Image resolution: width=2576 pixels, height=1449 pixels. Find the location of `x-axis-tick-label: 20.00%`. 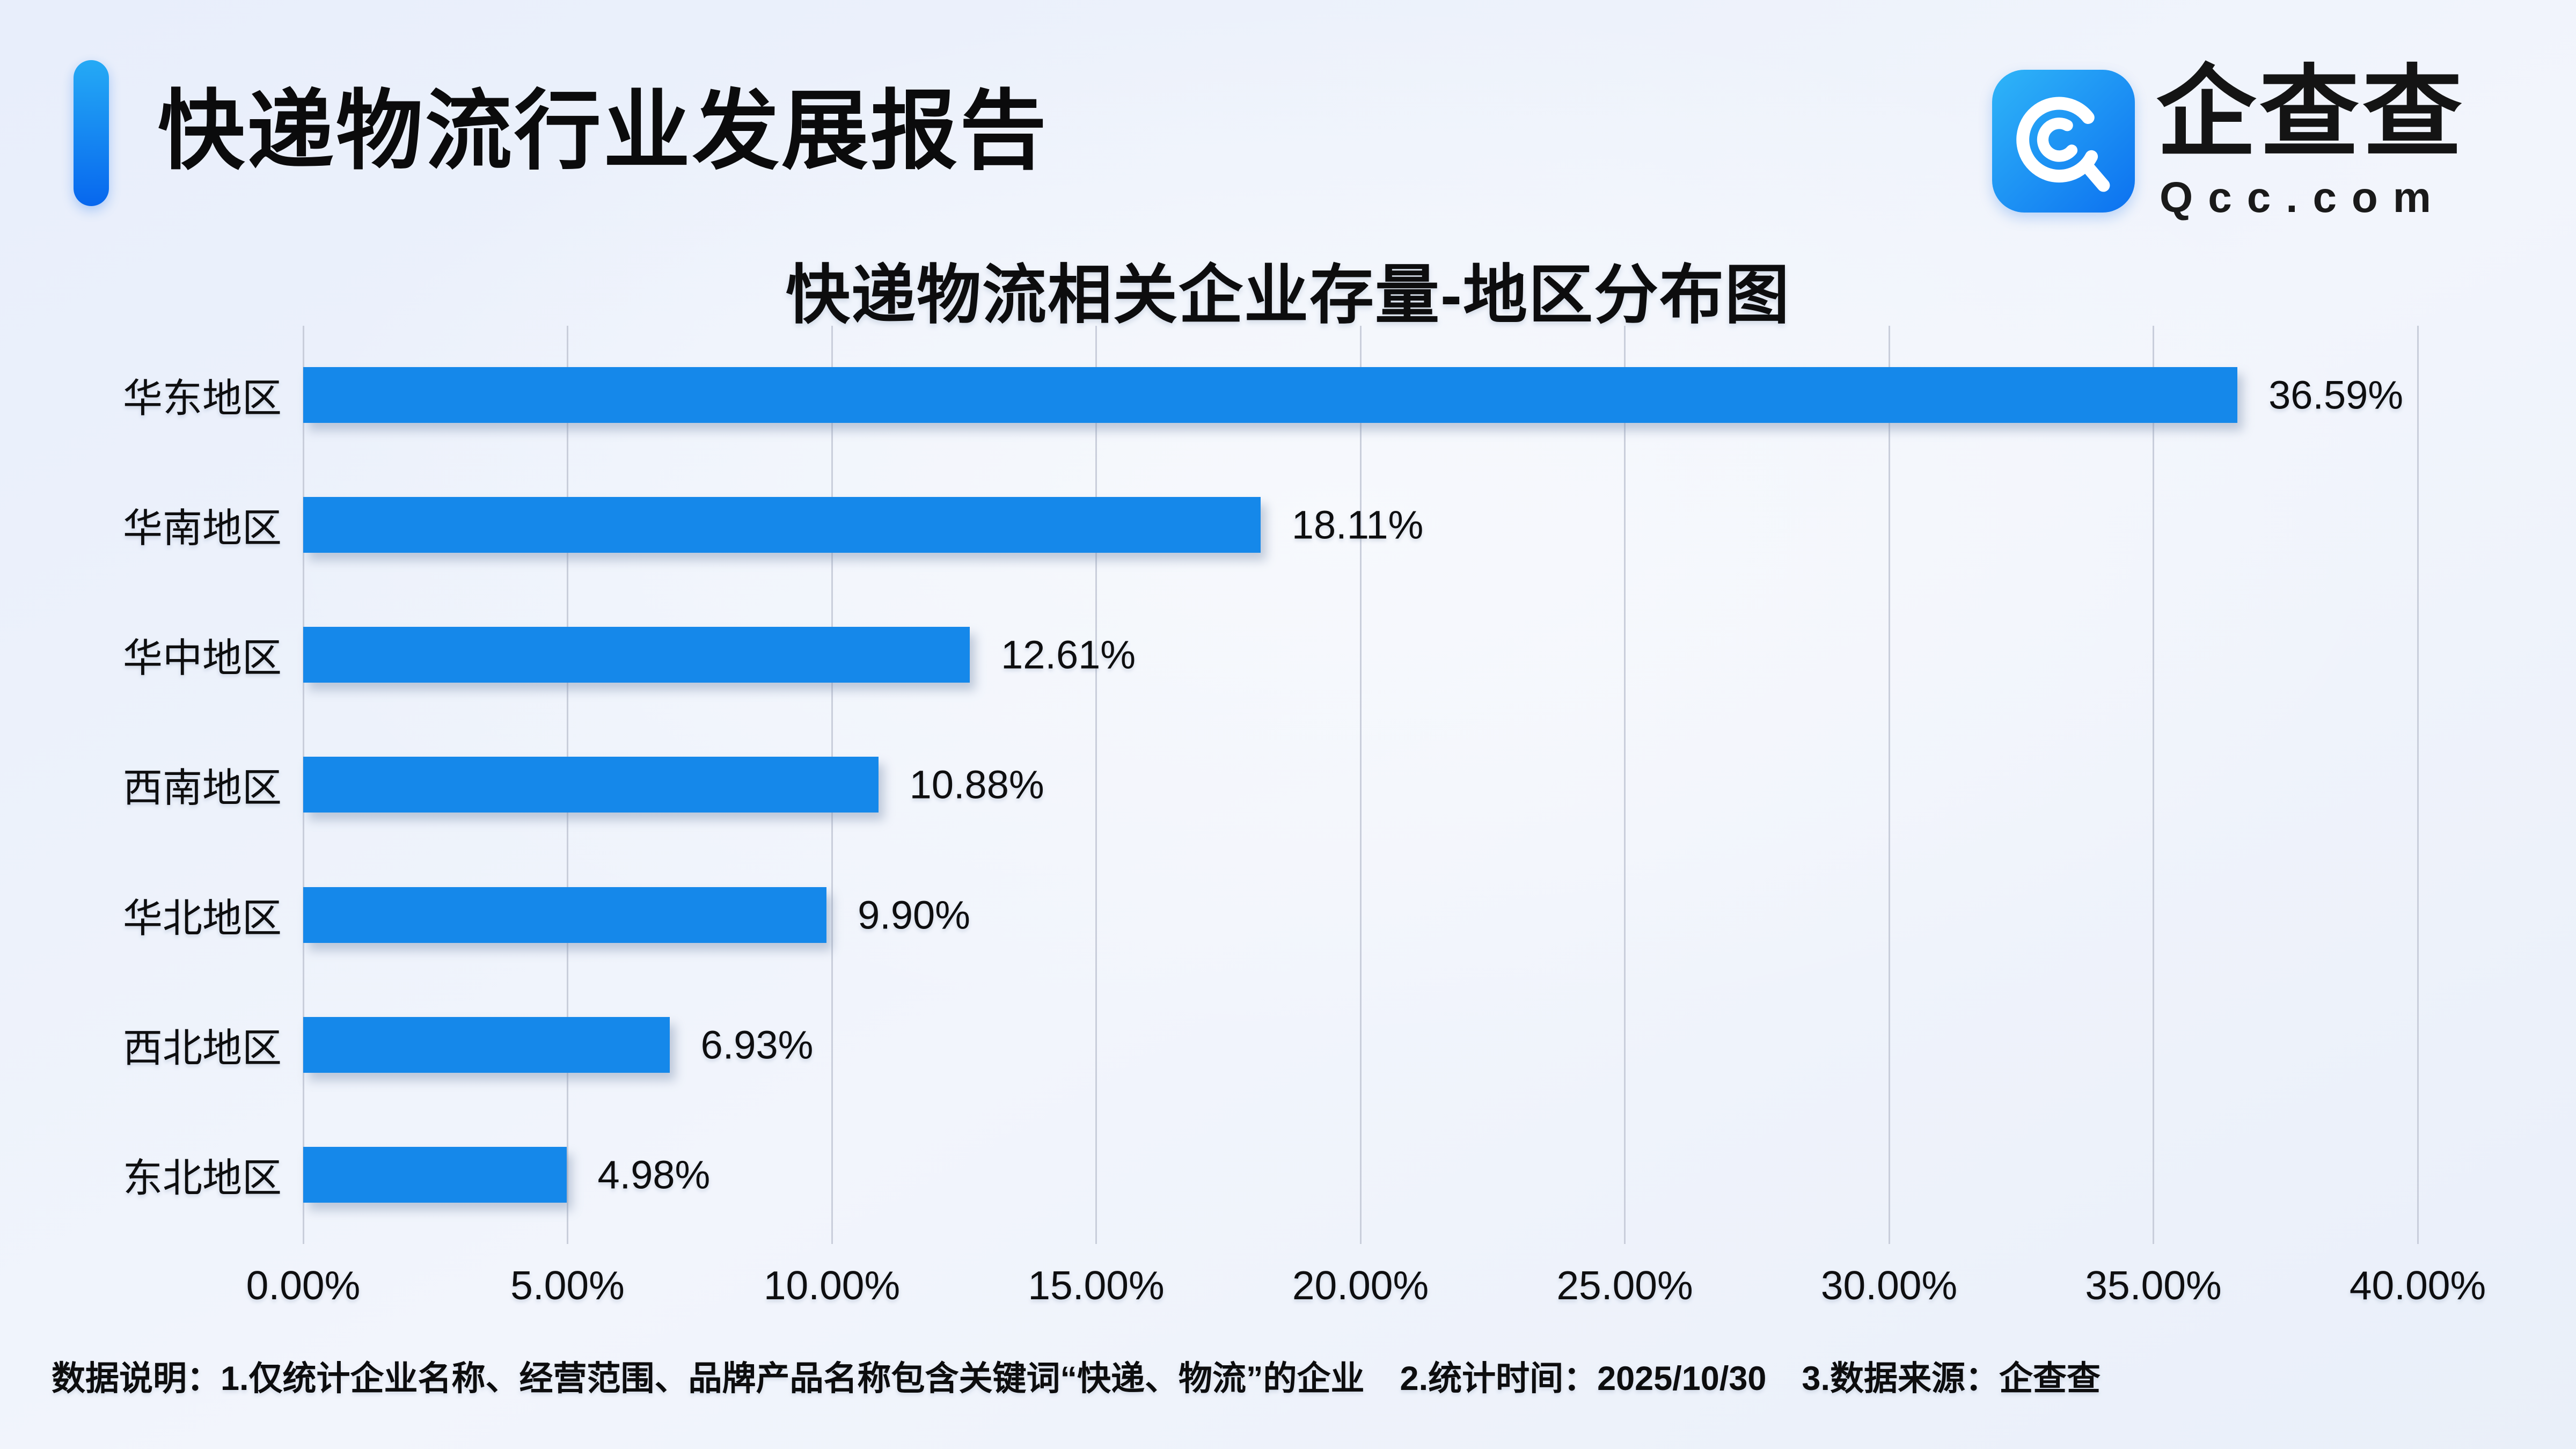

x-axis-tick-label: 20.00% is located at coordinates (1360, 1285).